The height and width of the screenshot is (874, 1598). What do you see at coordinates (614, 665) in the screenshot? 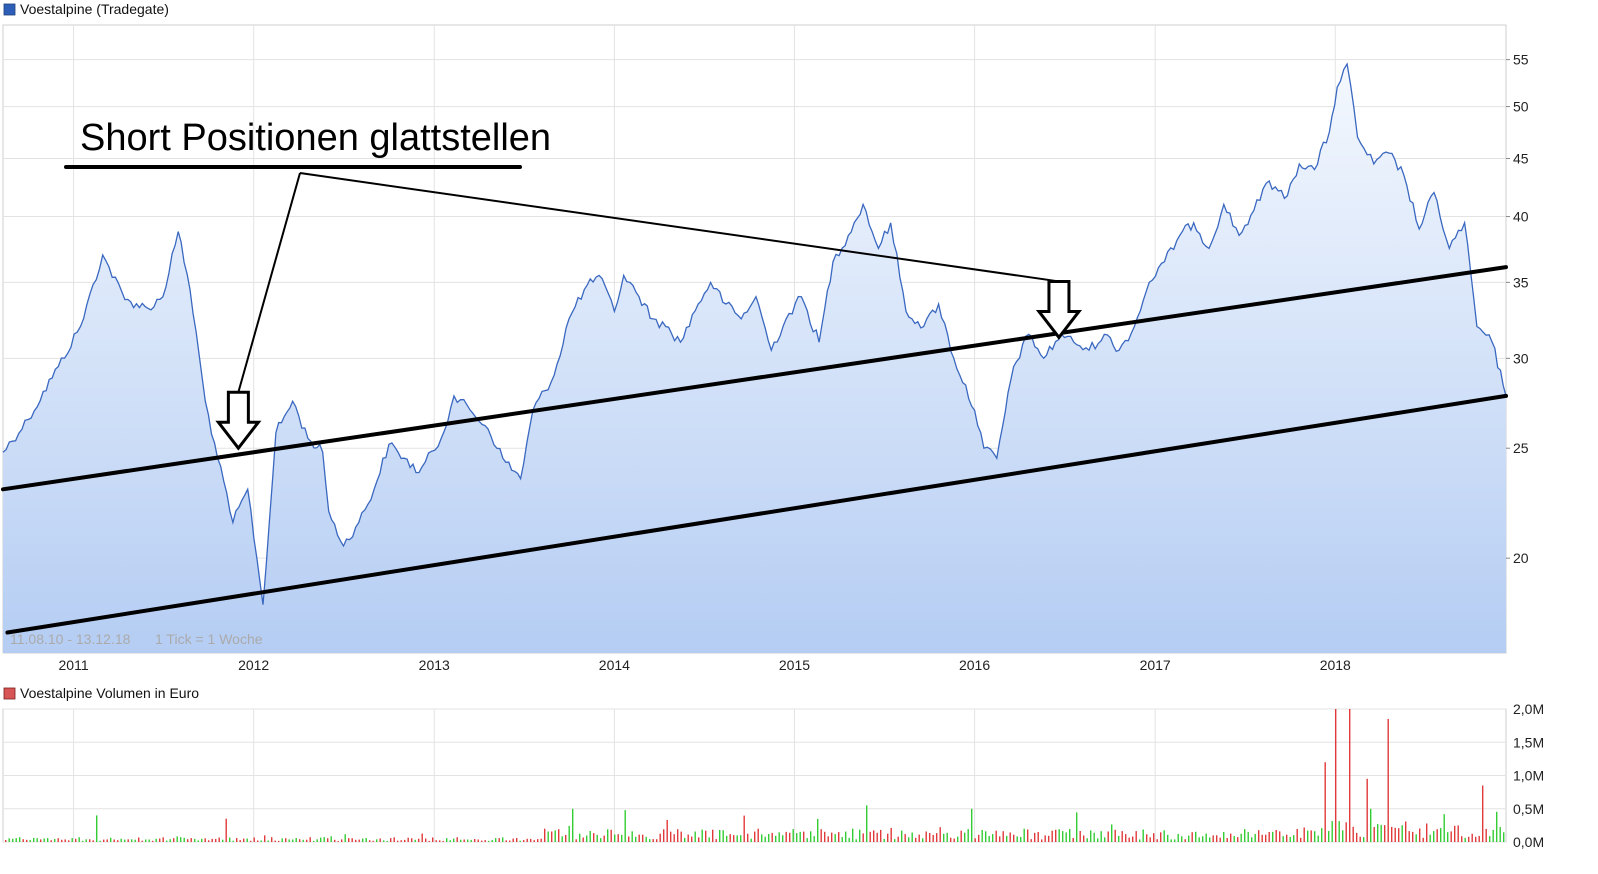
I see `price-x-tick-label: 2014` at bounding box center [614, 665].